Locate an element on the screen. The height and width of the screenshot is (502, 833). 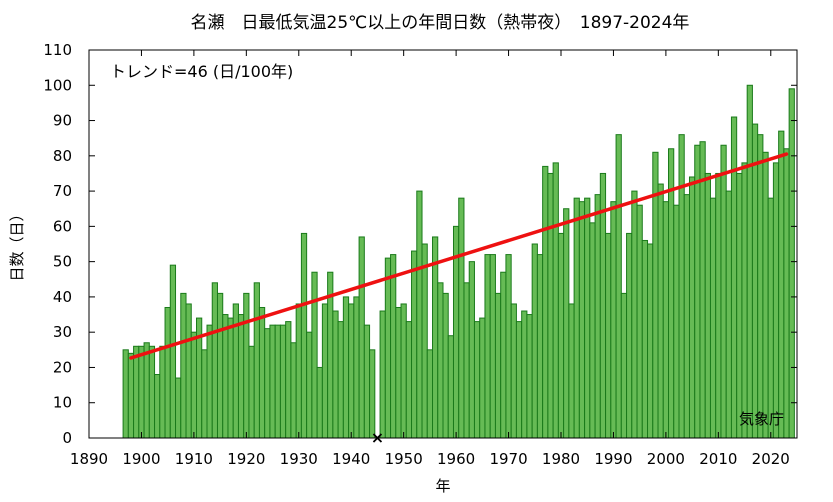
bar-1903 is located at coordinates (157, 406).